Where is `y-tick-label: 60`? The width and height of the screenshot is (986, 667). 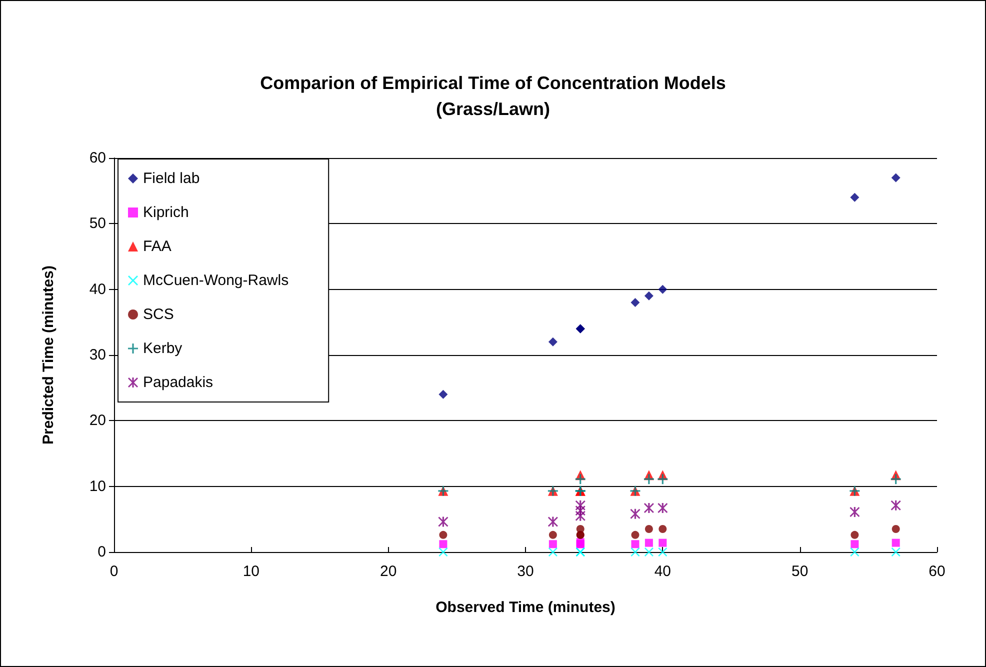 y-tick-label: 60 is located at coordinates (97, 158).